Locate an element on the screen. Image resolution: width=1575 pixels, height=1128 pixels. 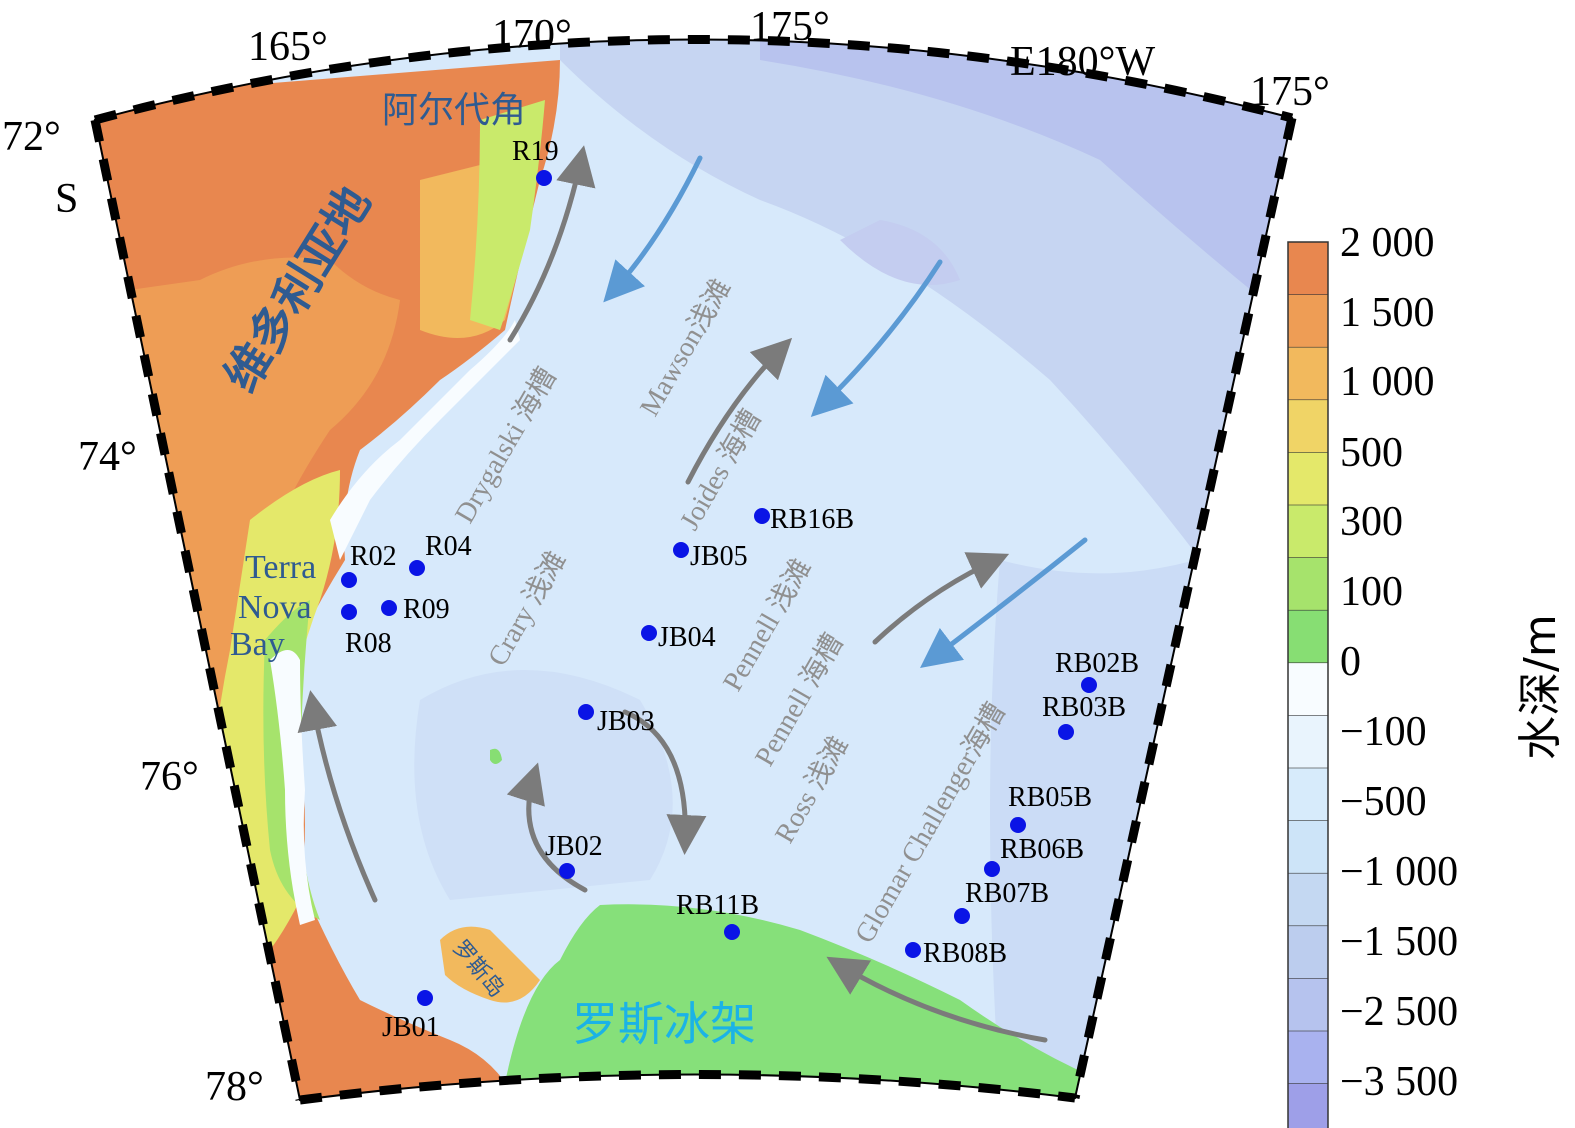
station-marker-rb02b is located at coordinates (1089, 685).